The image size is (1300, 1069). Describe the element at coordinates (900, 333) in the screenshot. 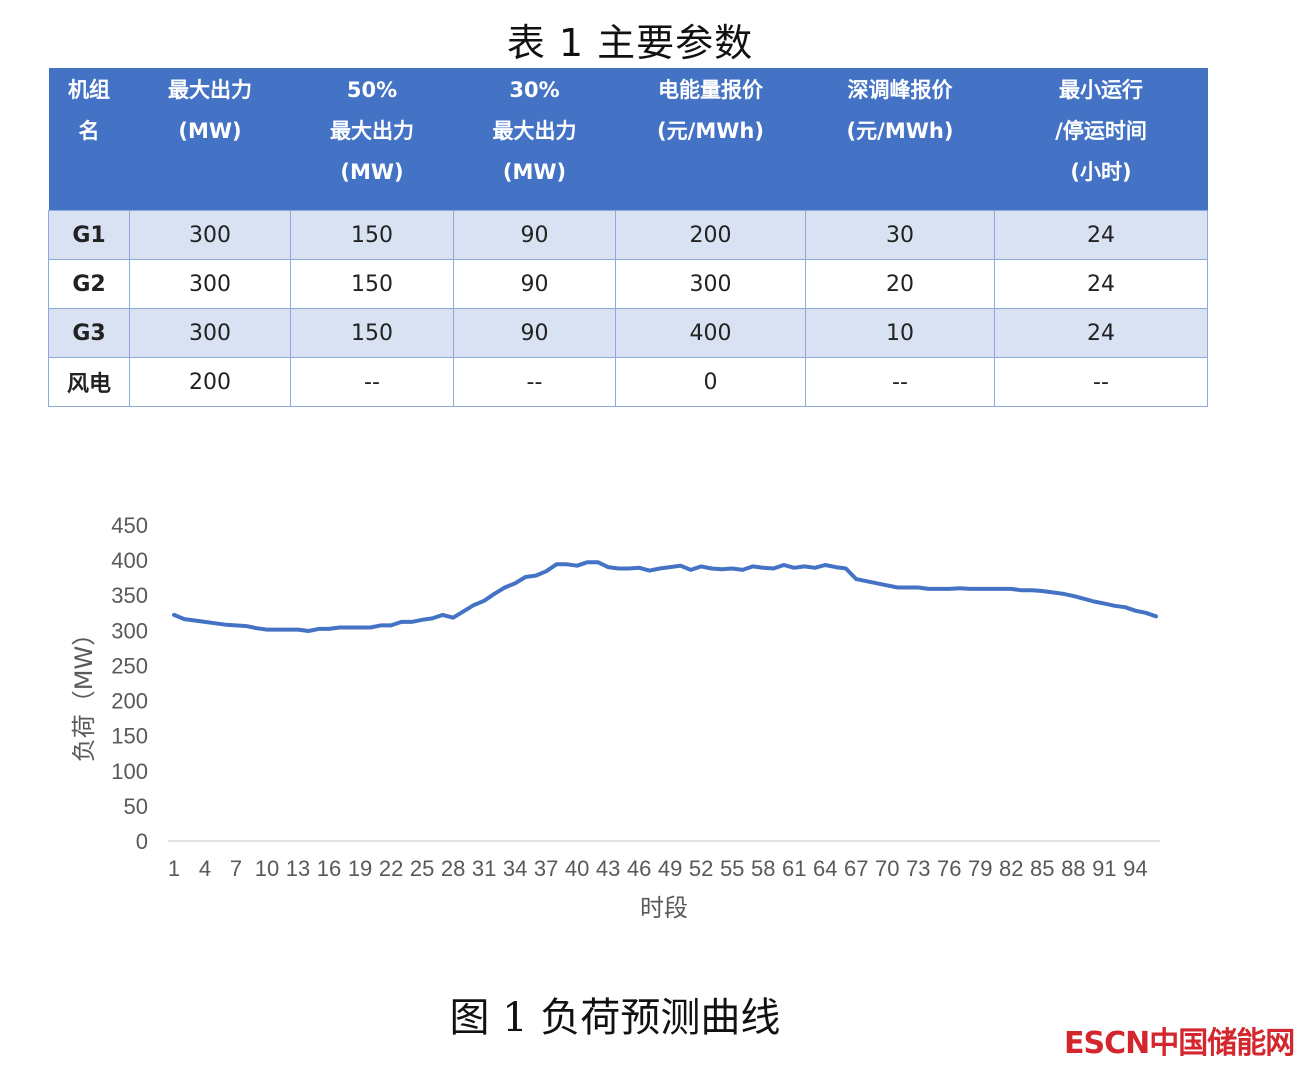

I see `table-cell: 10` at that location.